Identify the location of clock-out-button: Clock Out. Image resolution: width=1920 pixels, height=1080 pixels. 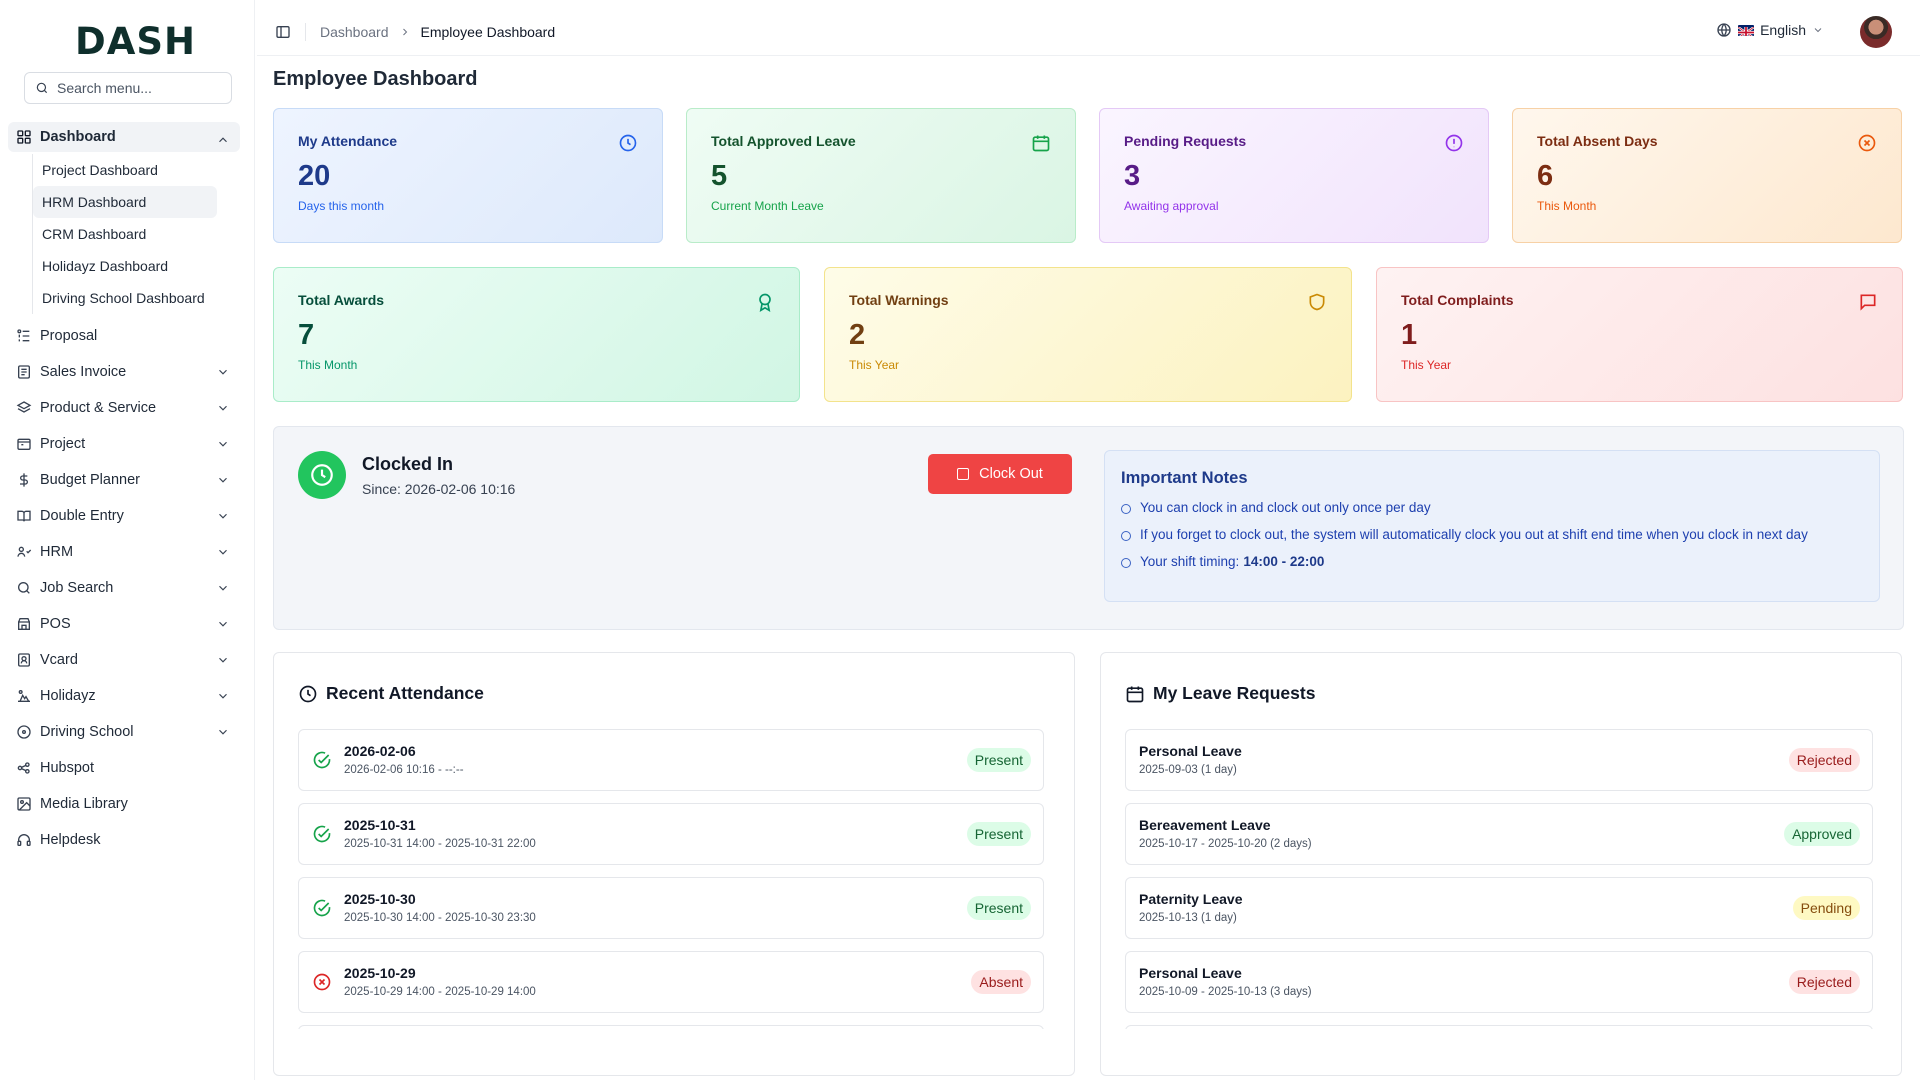
(1000, 474).